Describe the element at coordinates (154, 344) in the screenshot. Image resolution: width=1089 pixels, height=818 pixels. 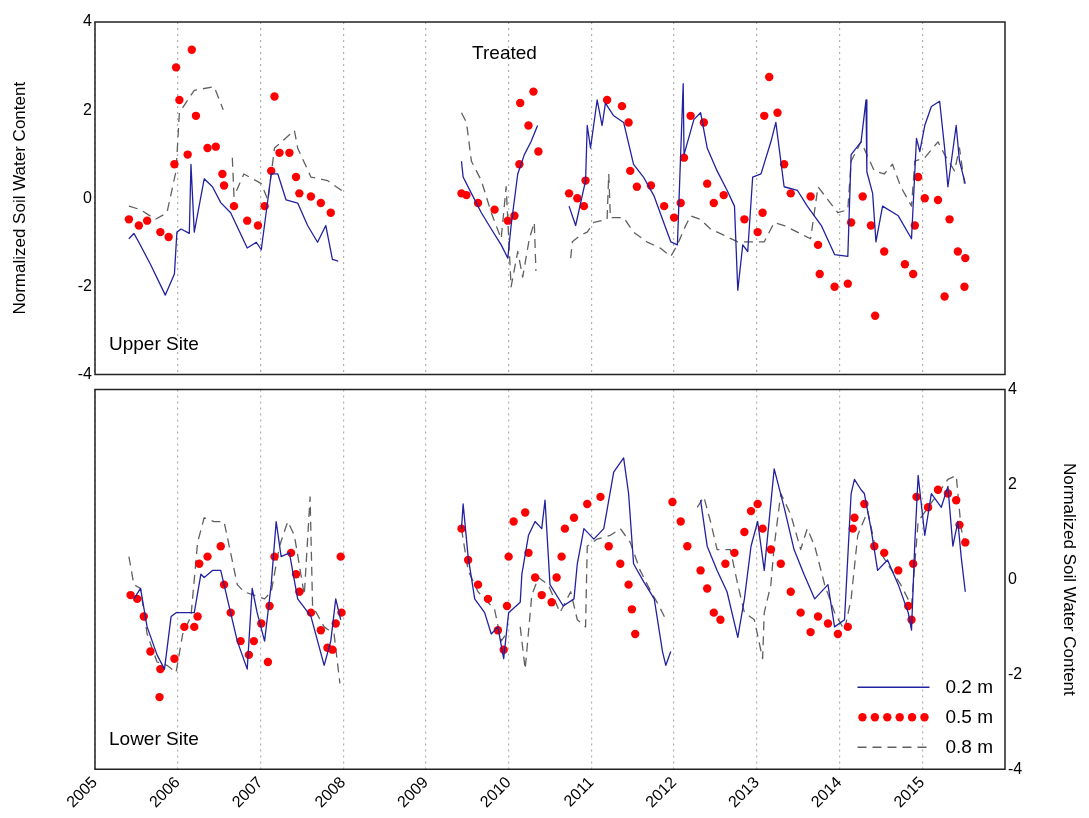
I see `annotation: Upper Site` at that location.